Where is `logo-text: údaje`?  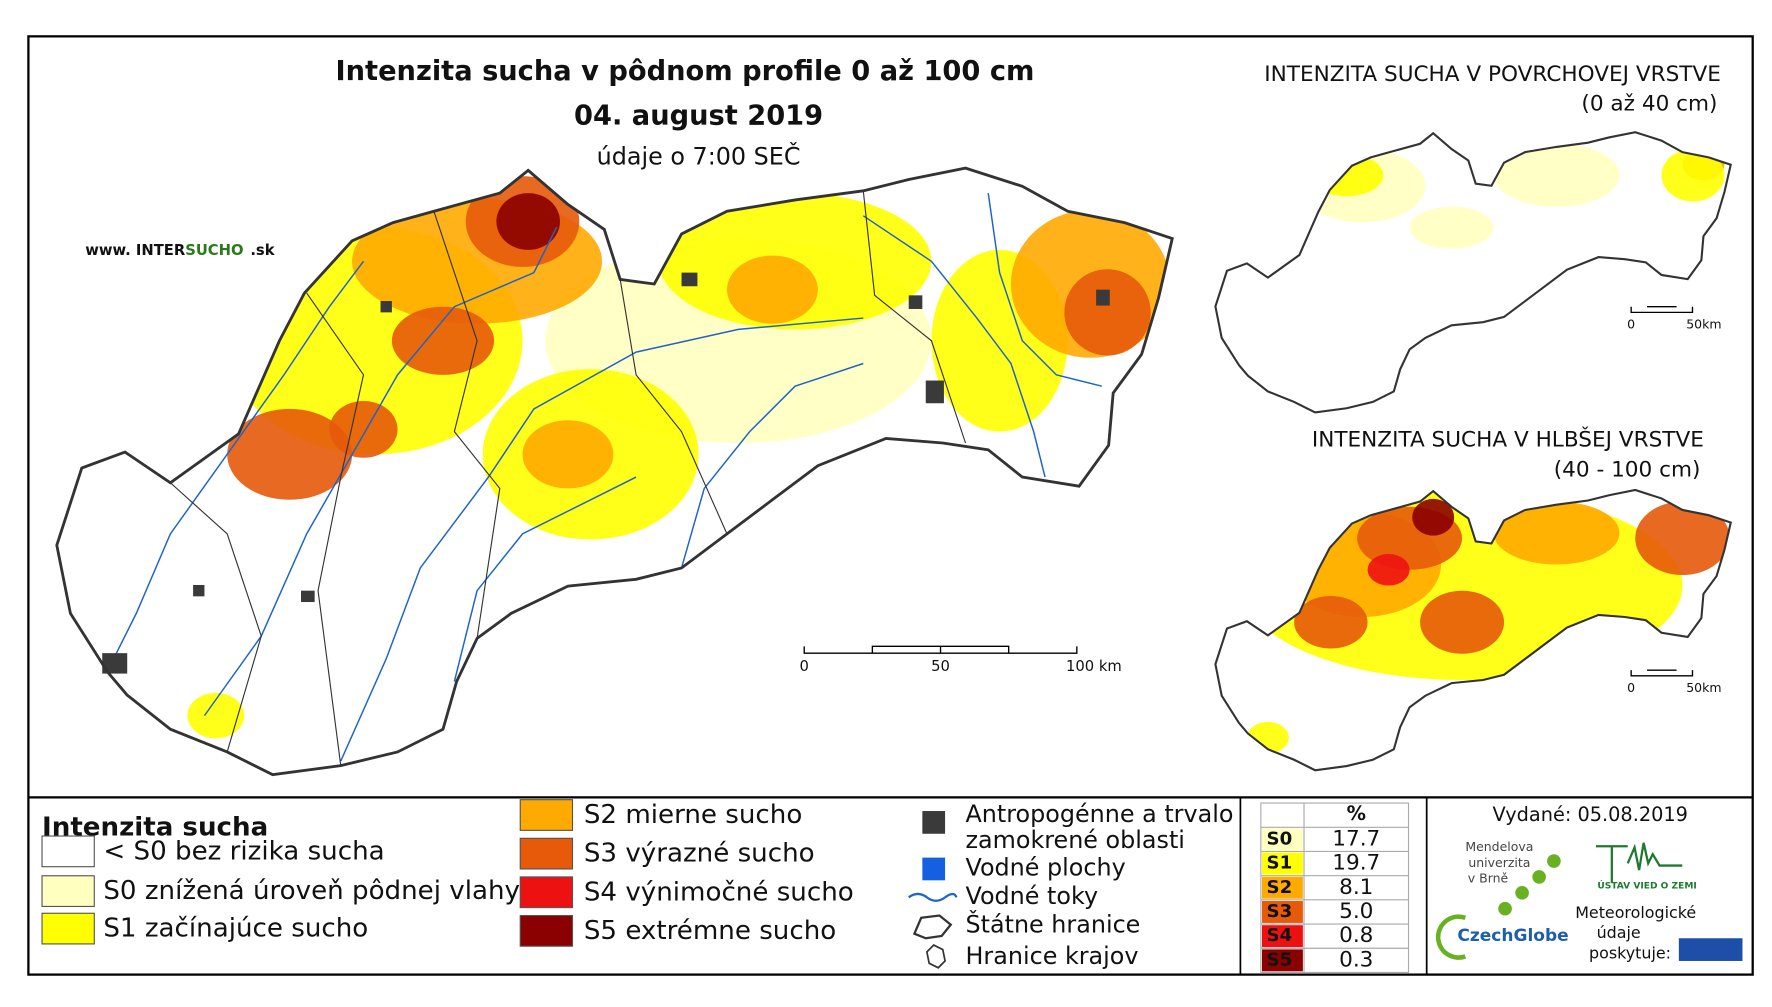 logo-text: údaje is located at coordinates (1619, 932).